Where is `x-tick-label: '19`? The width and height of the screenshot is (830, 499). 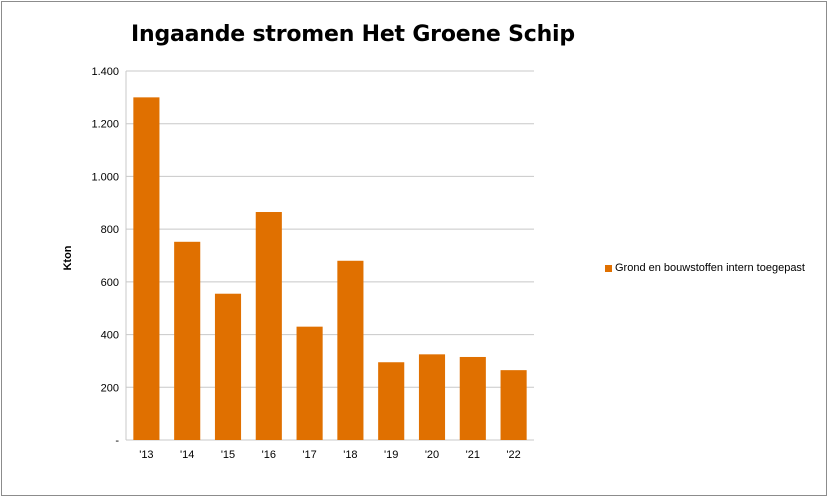 x-tick-label: '19 is located at coordinates (391, 455).